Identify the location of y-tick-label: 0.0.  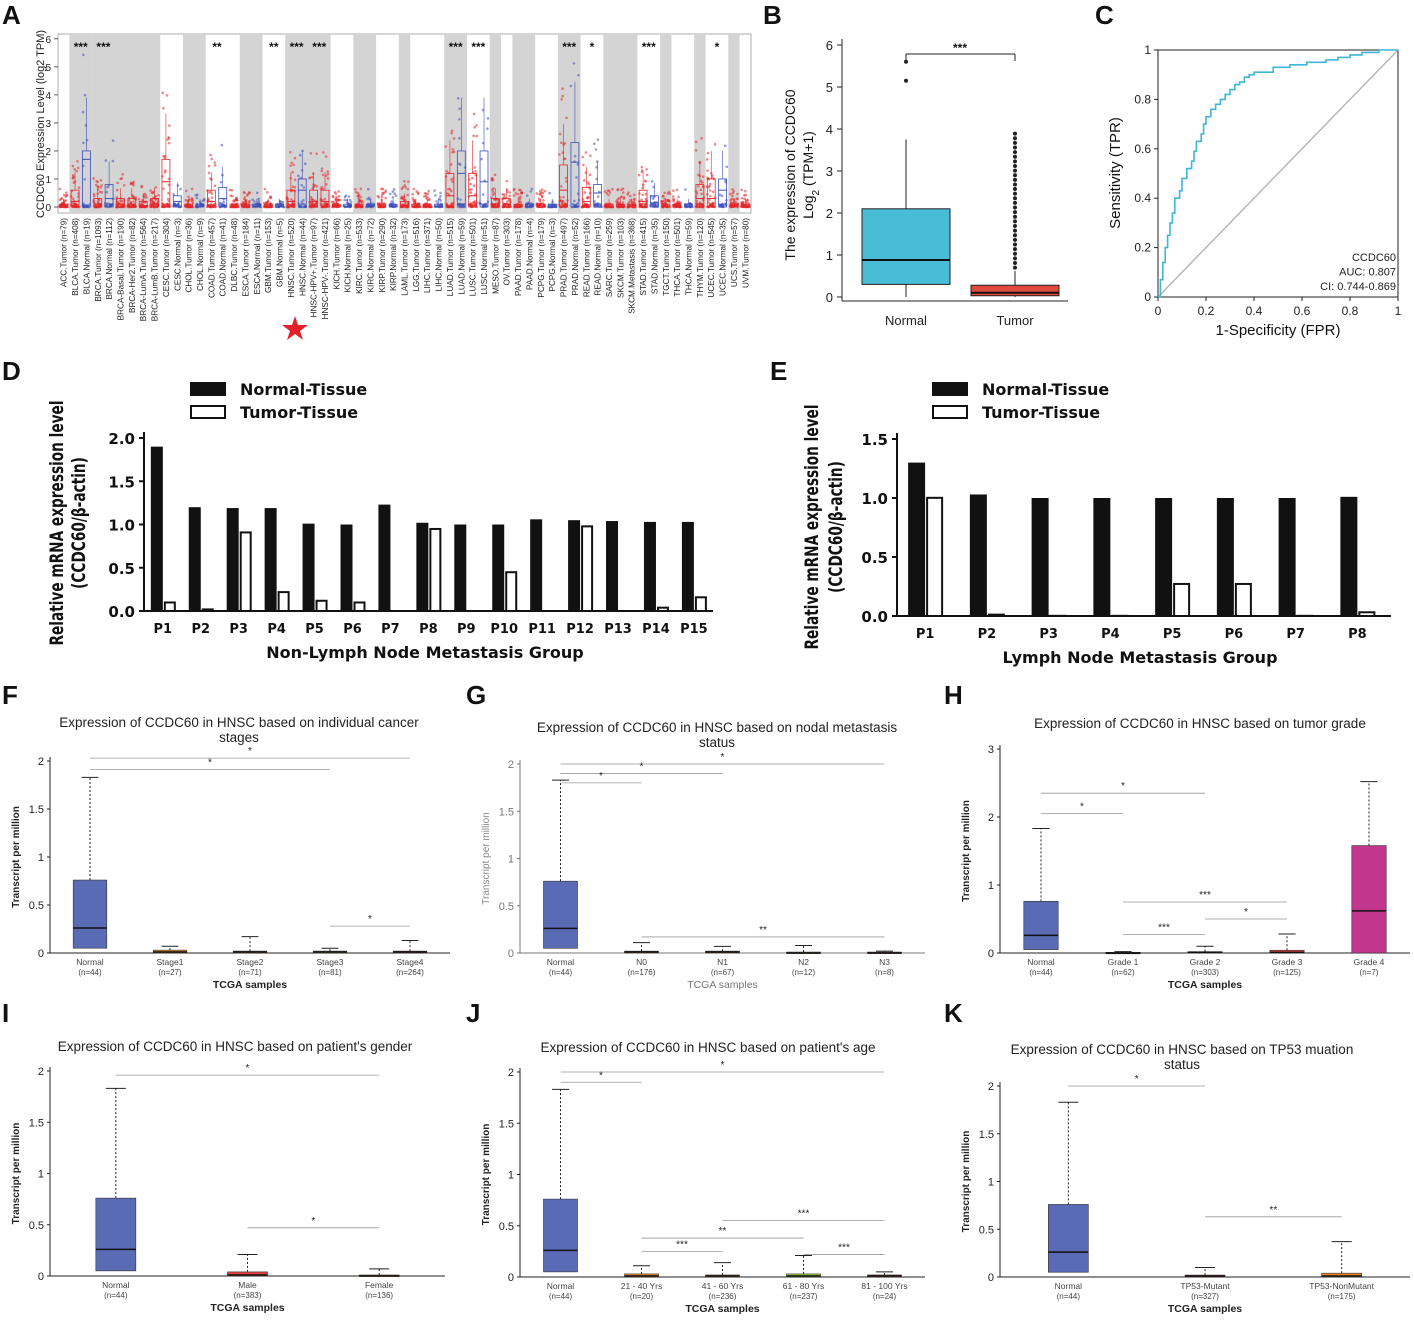
(121, 612).